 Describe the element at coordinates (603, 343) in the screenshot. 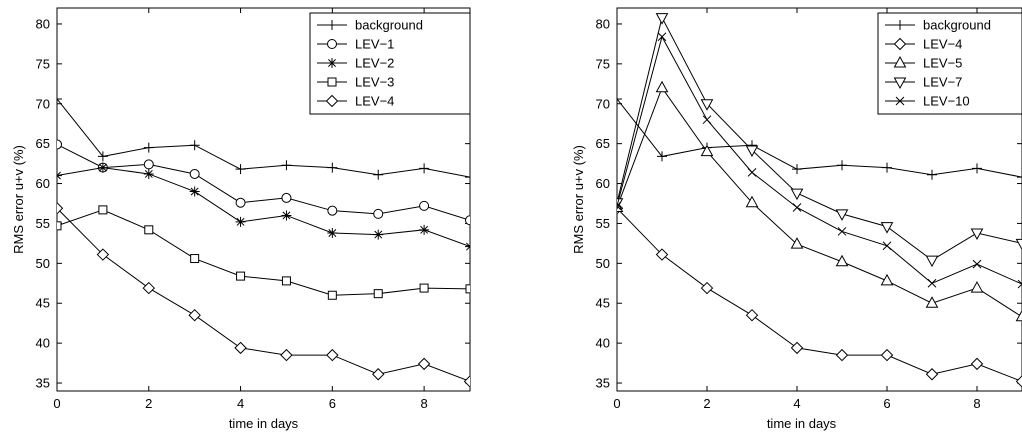

I see `y-tick-label: 40` at that location.